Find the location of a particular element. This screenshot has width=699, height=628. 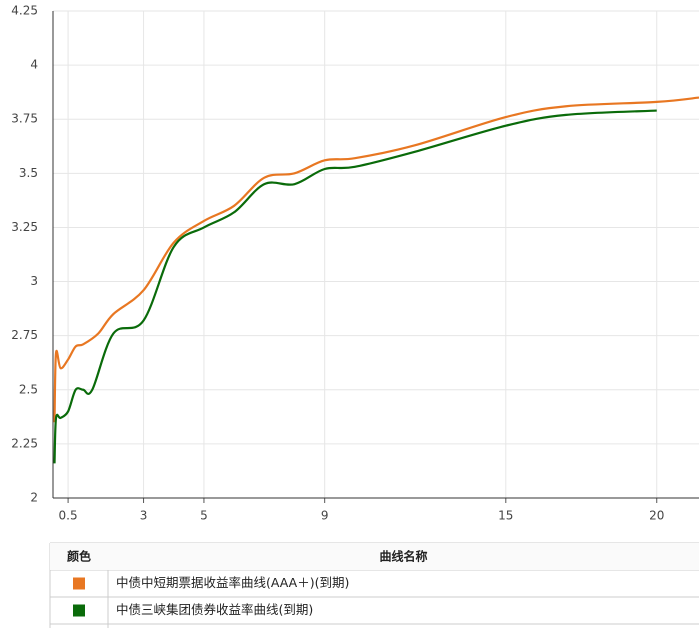

y-tick-label: 3.25 is located at coordinates (24, 227).